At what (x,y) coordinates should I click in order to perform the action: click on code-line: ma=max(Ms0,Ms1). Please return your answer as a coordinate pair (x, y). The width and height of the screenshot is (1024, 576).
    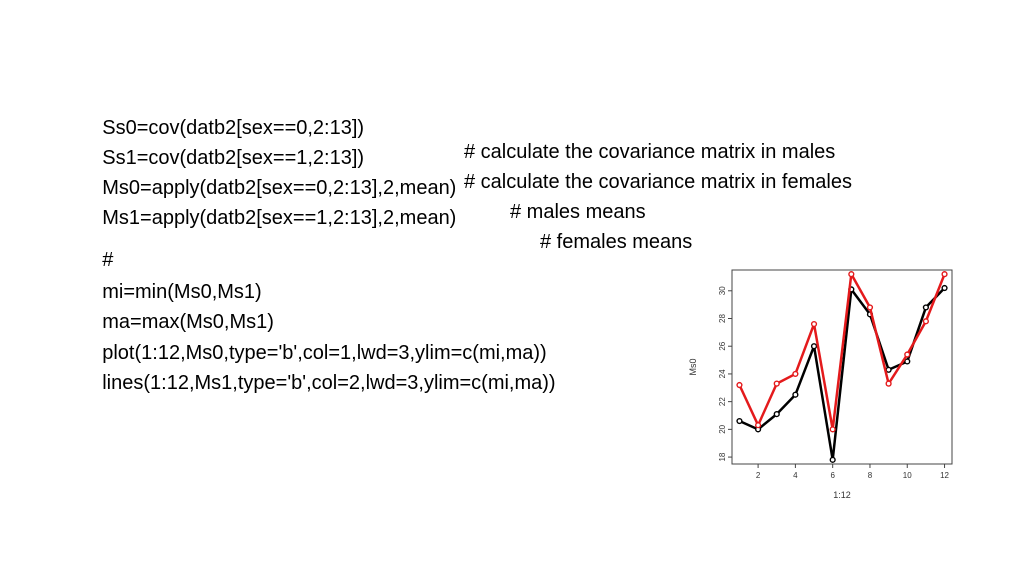
    Looking at the image, I should click on (177, 322).